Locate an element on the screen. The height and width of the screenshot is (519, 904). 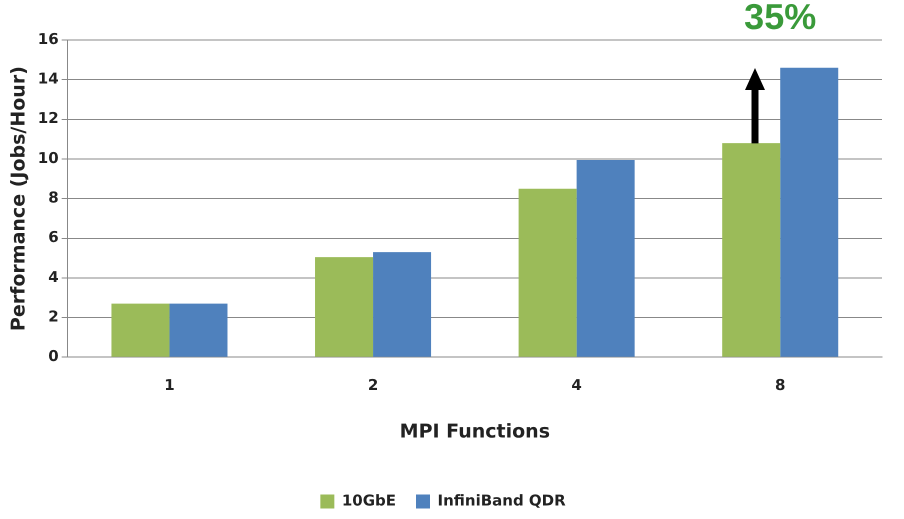
legend-label: 10GbE is located at coordinates (369, 500).